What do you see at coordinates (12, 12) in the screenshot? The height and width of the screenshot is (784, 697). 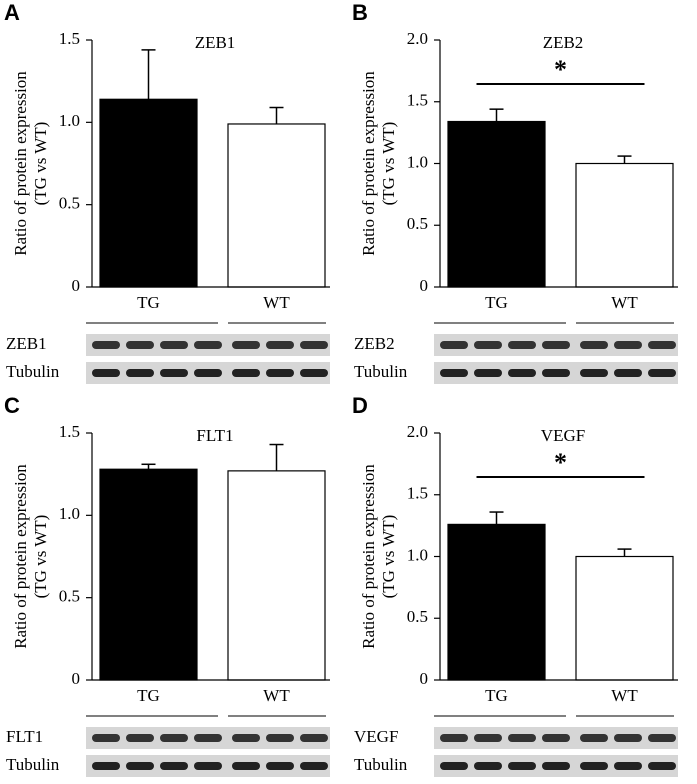 I see `panel-label: A` at bounding box center [12, 12].